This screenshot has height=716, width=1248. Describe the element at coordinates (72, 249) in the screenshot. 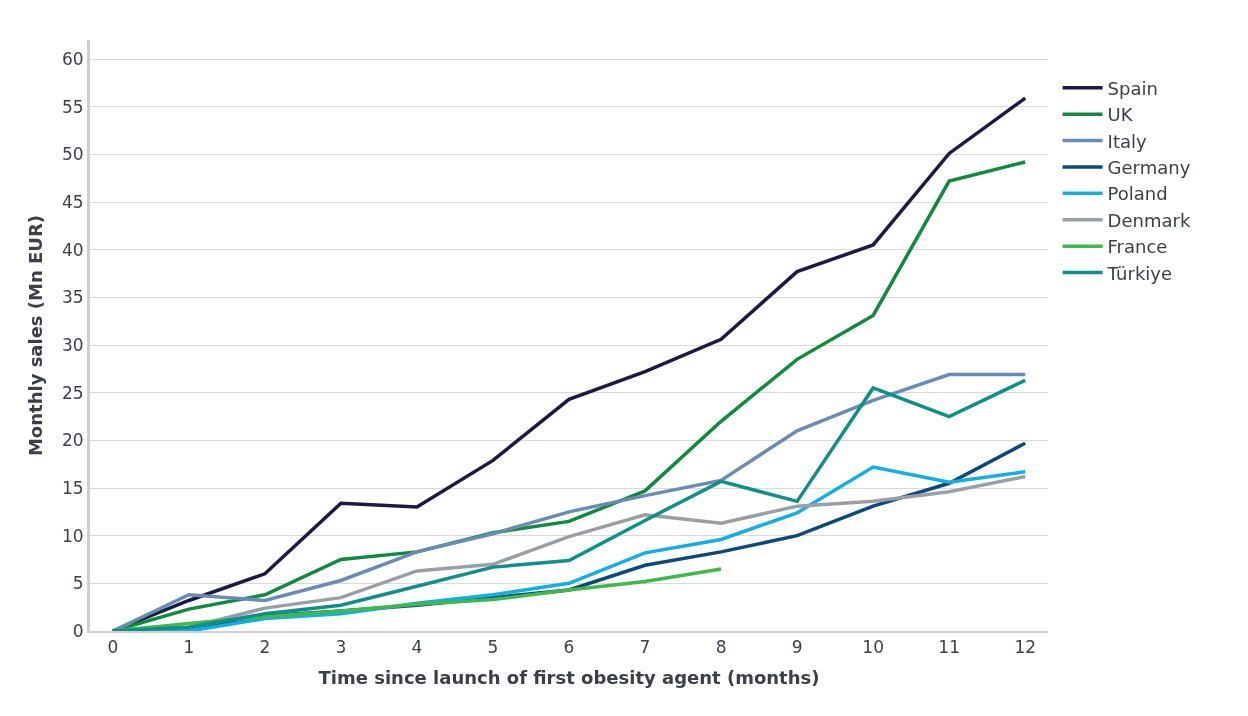

I see `y-tick-label: 40` at that location.